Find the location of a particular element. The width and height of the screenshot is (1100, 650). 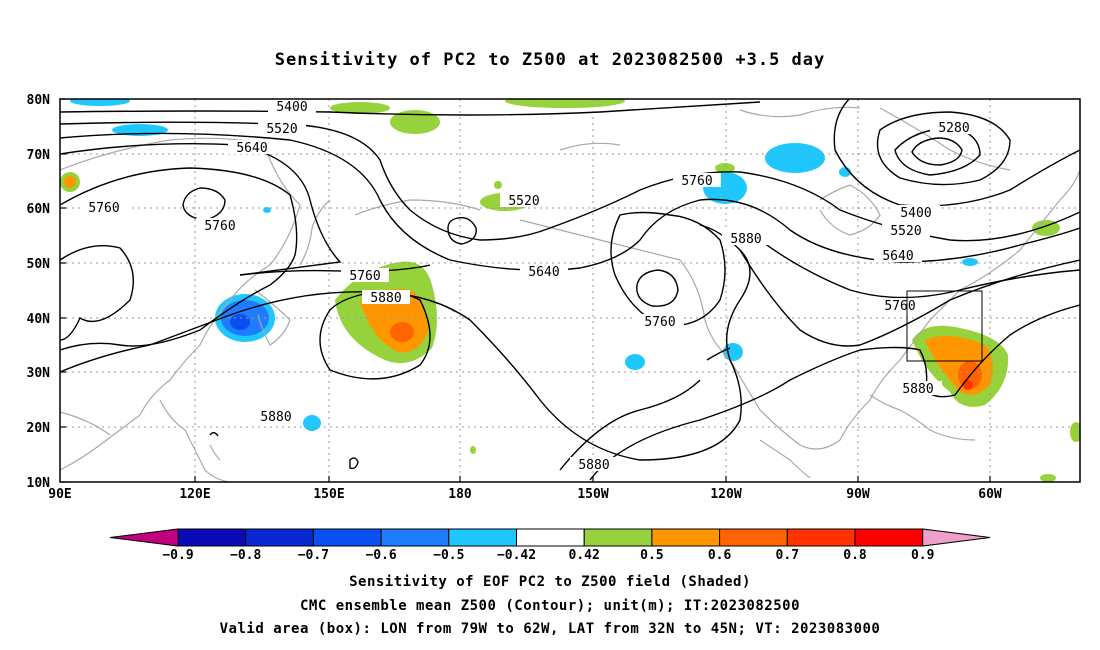

lat-labels: 80N 70N 60N 50N 40N 30N 20N 10N is located at coordinates (39, 292).